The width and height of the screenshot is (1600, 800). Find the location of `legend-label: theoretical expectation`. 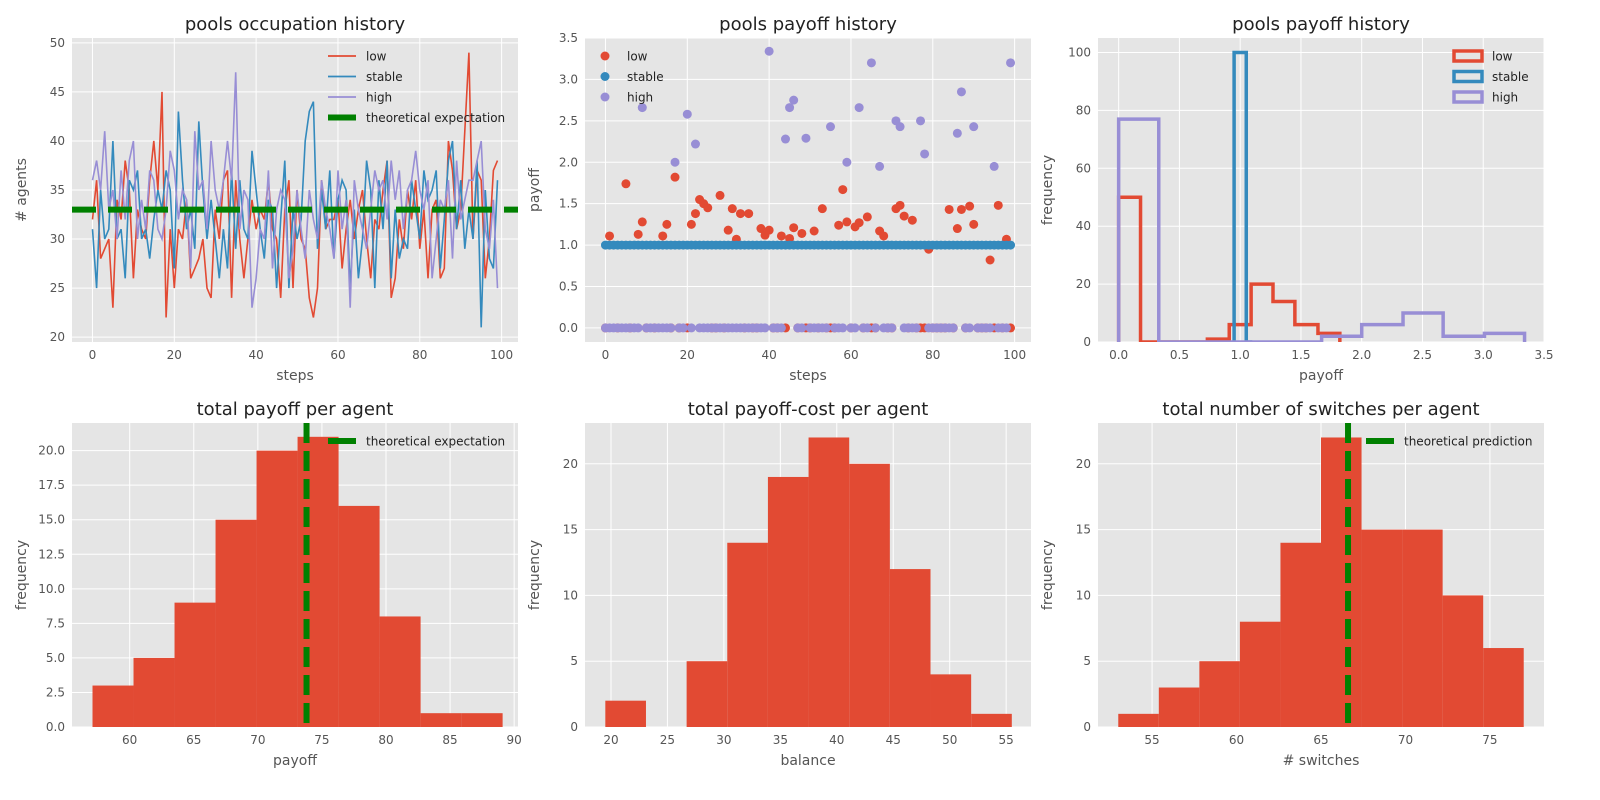

legend-label: theoretical expectation is located at coordinates (435, 118).